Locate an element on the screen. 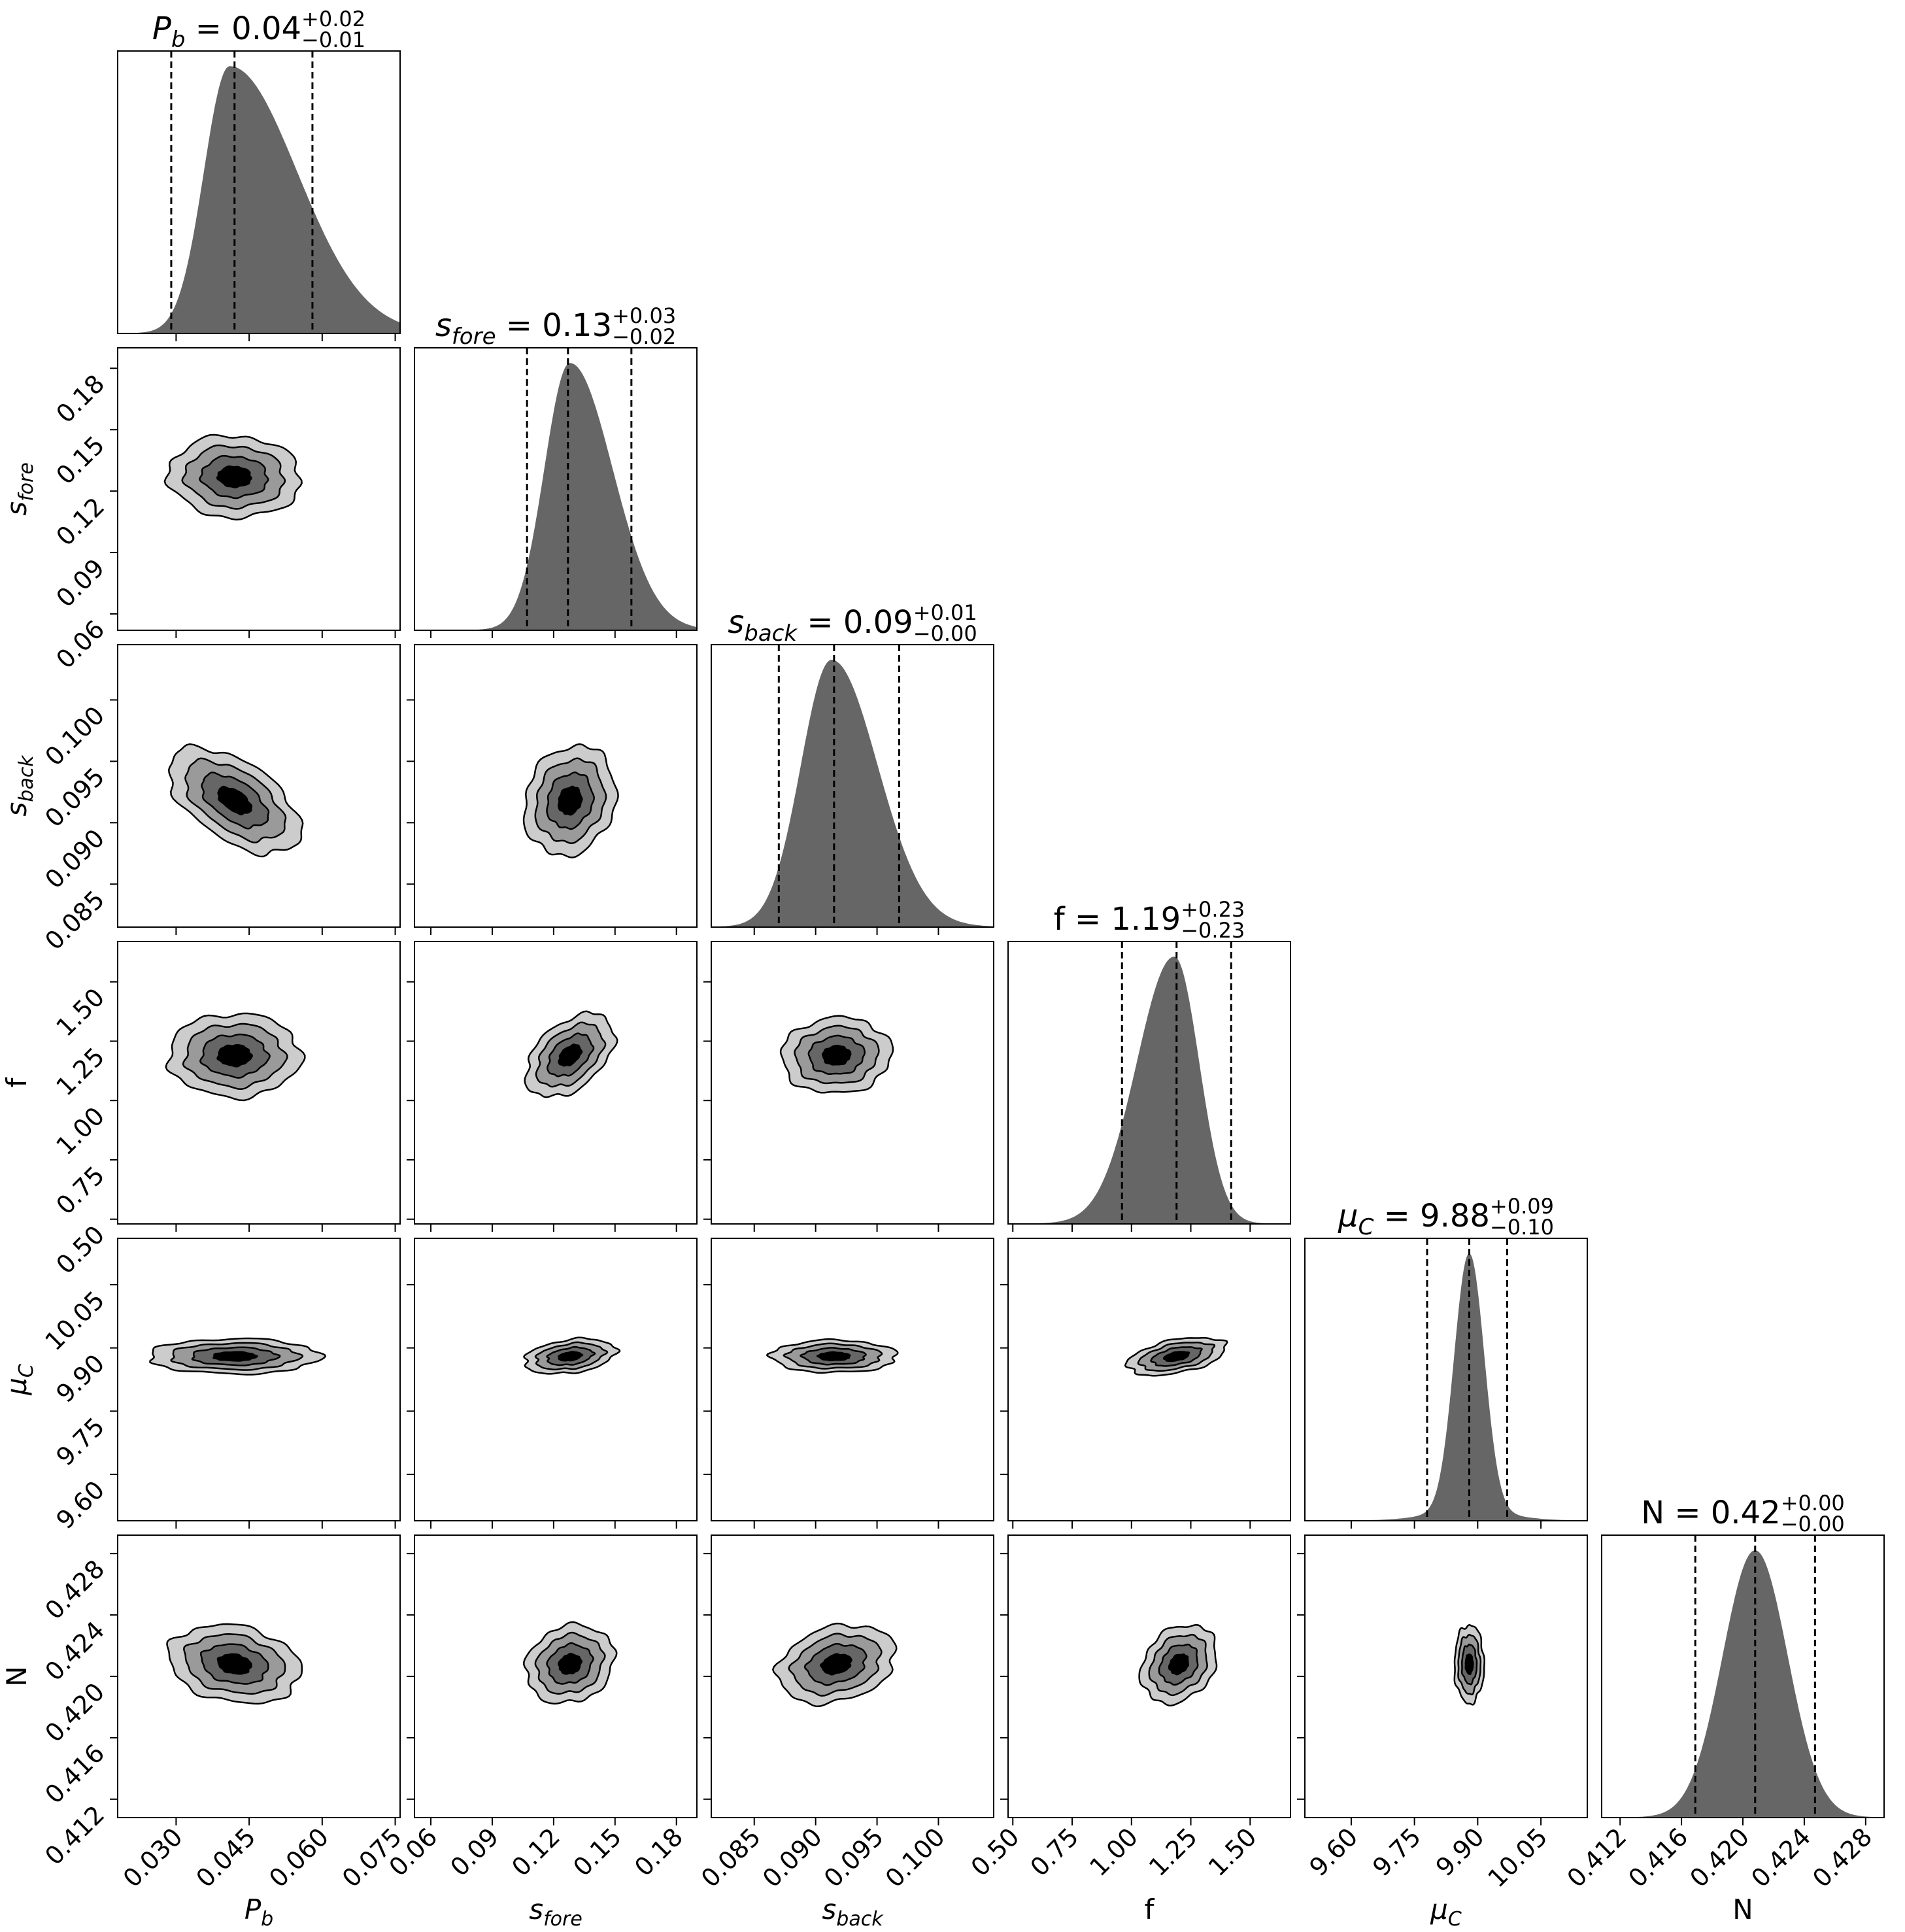  contour-panel-f-muC is located at coordinates (1149, 1379).